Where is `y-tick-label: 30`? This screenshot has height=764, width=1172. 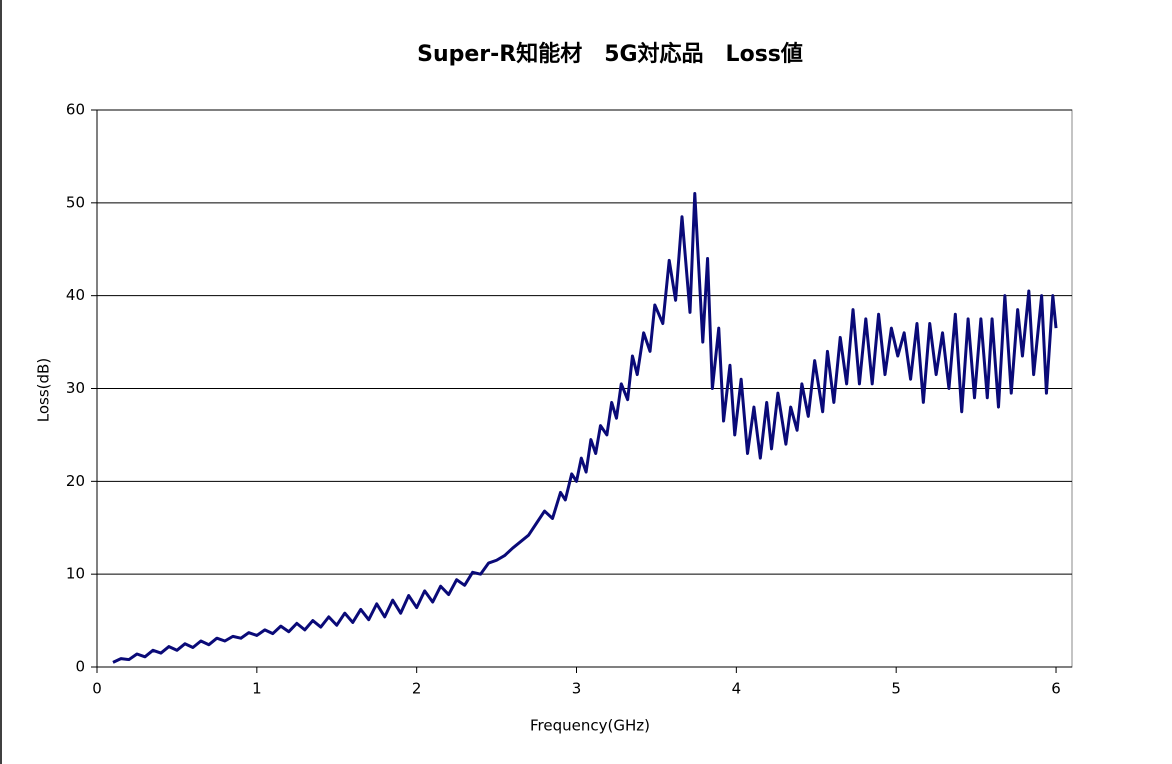
y-tick-label: 30 is located at coordinates (75, 388).